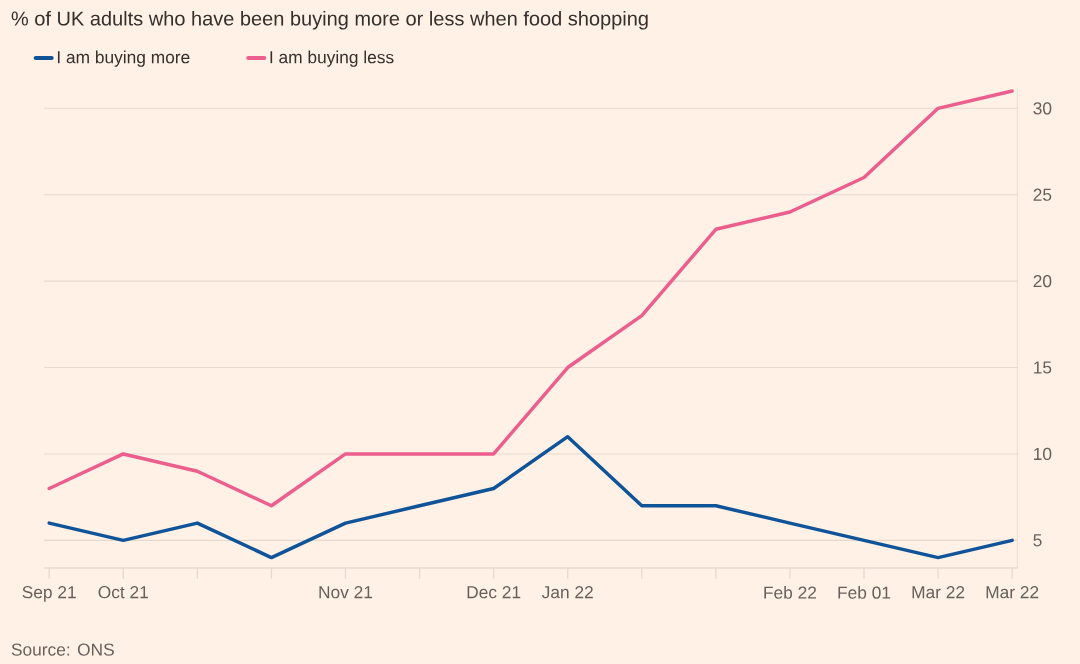  I want to click on x-tick-label: Dec 21, so click(494, 592).